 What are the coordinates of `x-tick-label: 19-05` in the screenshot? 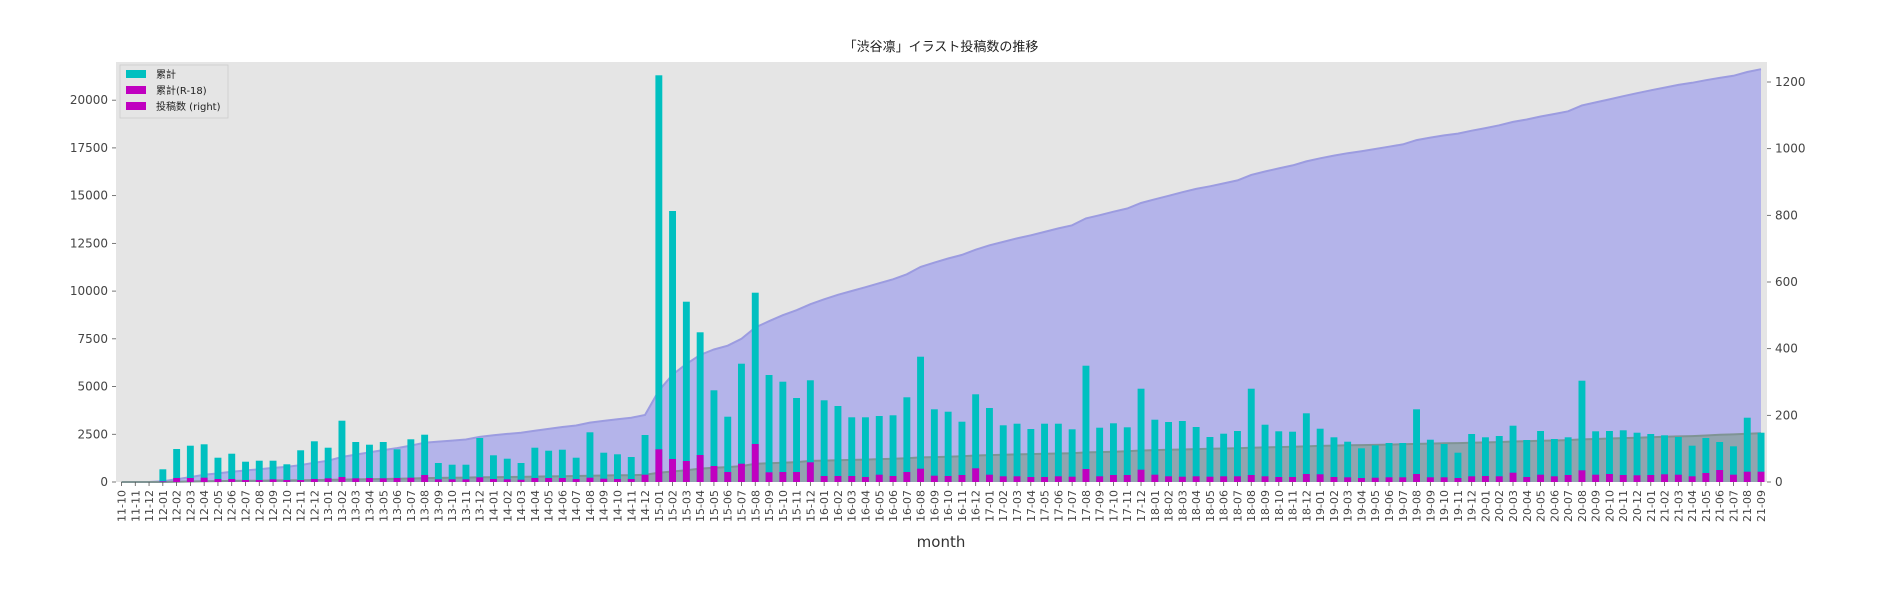 It's located at (1375, 506).